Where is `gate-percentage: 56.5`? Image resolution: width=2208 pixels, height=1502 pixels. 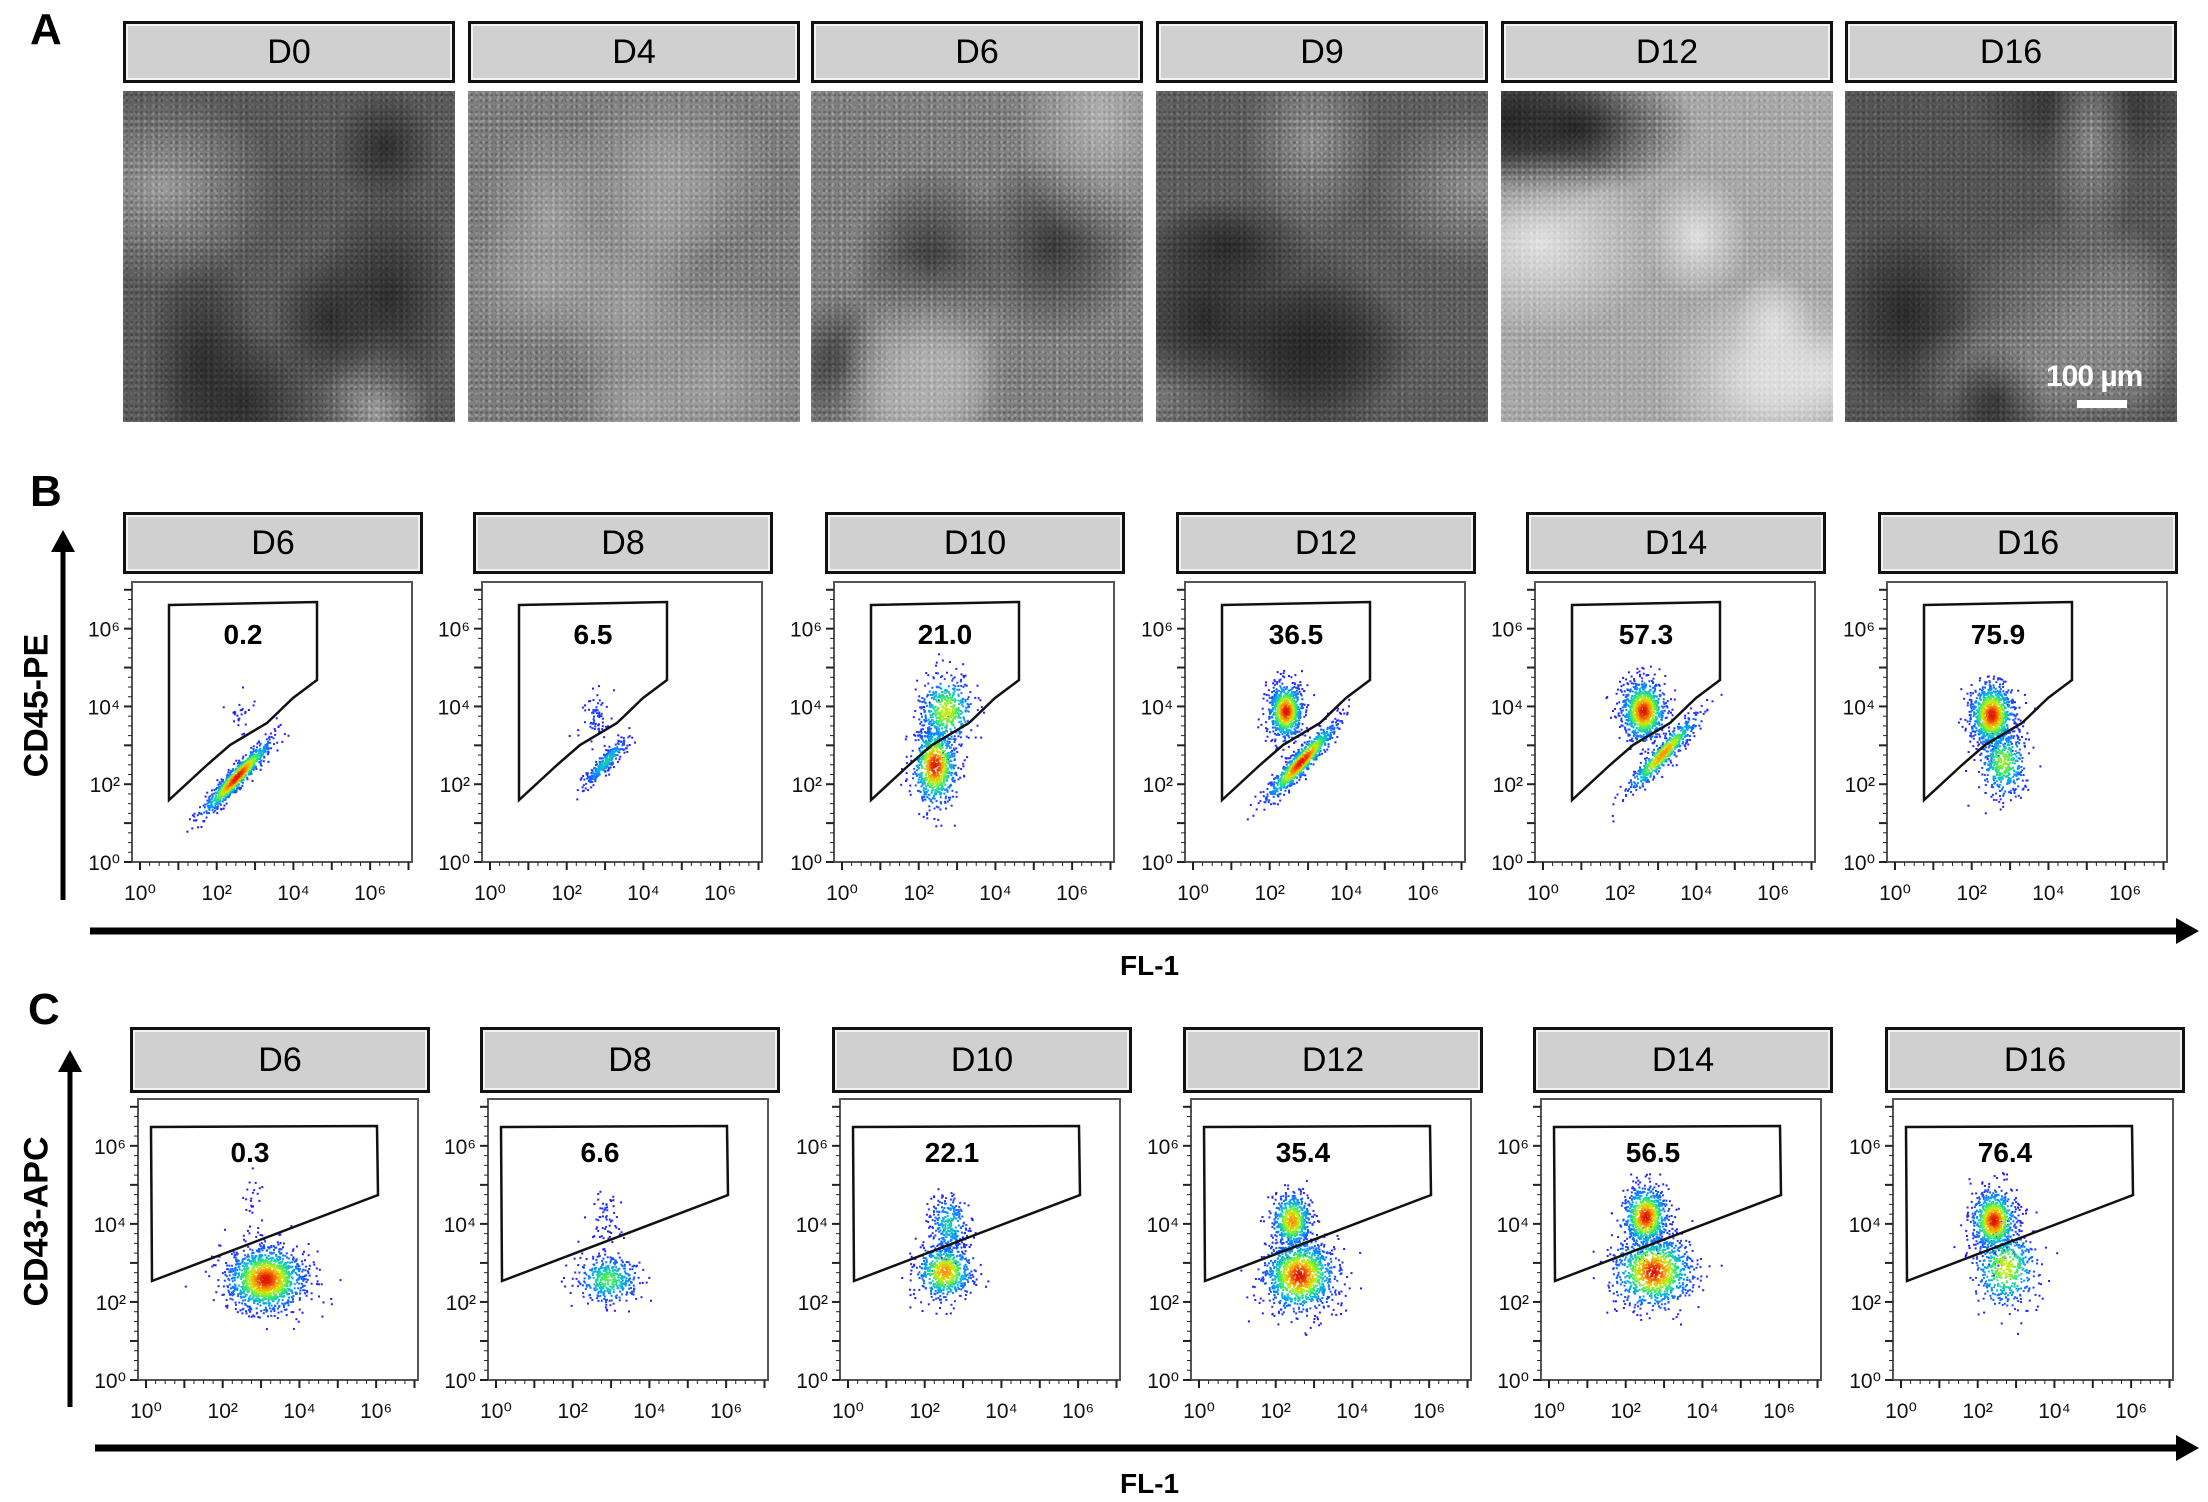 gate-percentage: 56.5 is located at coordinates (1653, 1152).